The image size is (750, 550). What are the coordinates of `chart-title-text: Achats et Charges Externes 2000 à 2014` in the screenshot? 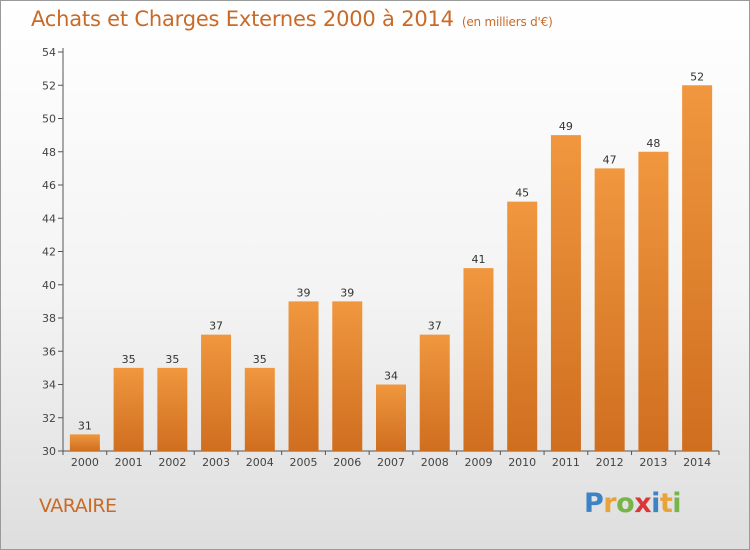 It's located at (242, 19).